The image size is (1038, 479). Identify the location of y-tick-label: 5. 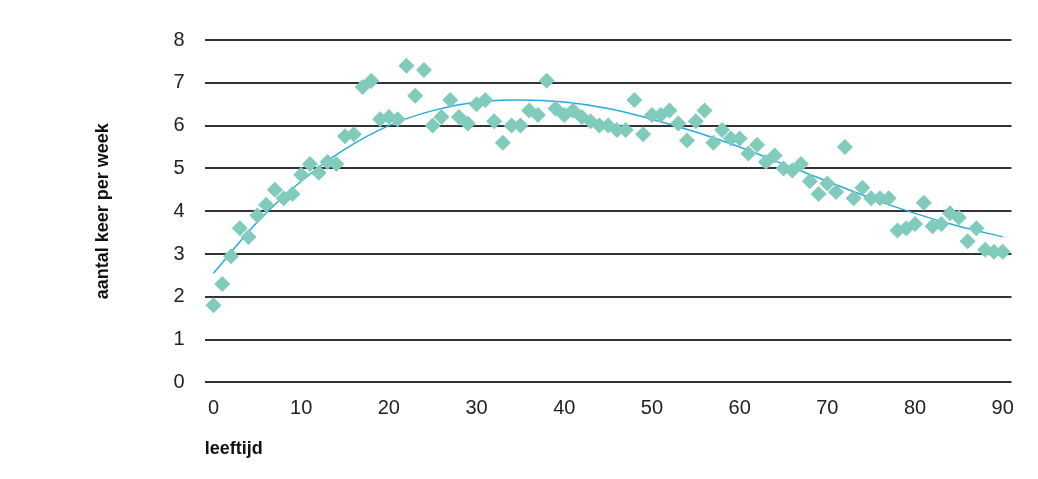
(179, 166).